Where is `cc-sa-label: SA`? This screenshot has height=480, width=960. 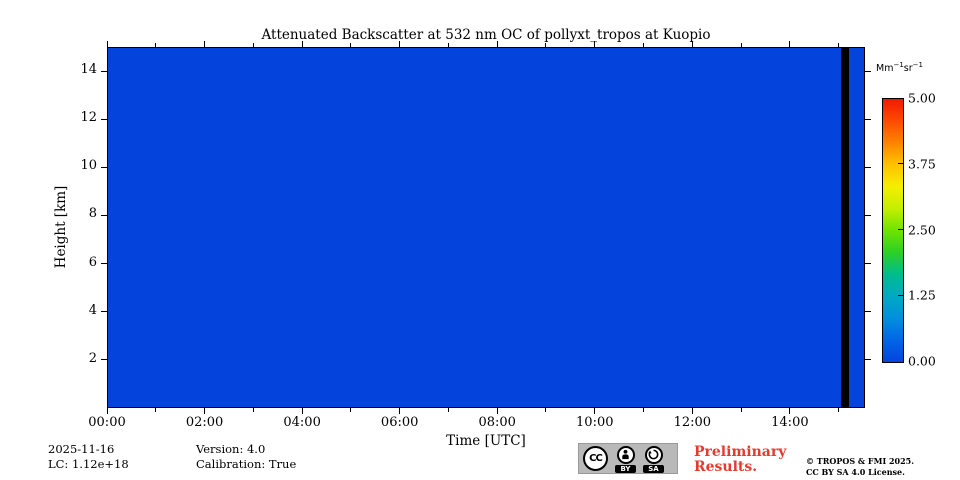
cc-sa-label: SA is located at coordinates (653, 468).